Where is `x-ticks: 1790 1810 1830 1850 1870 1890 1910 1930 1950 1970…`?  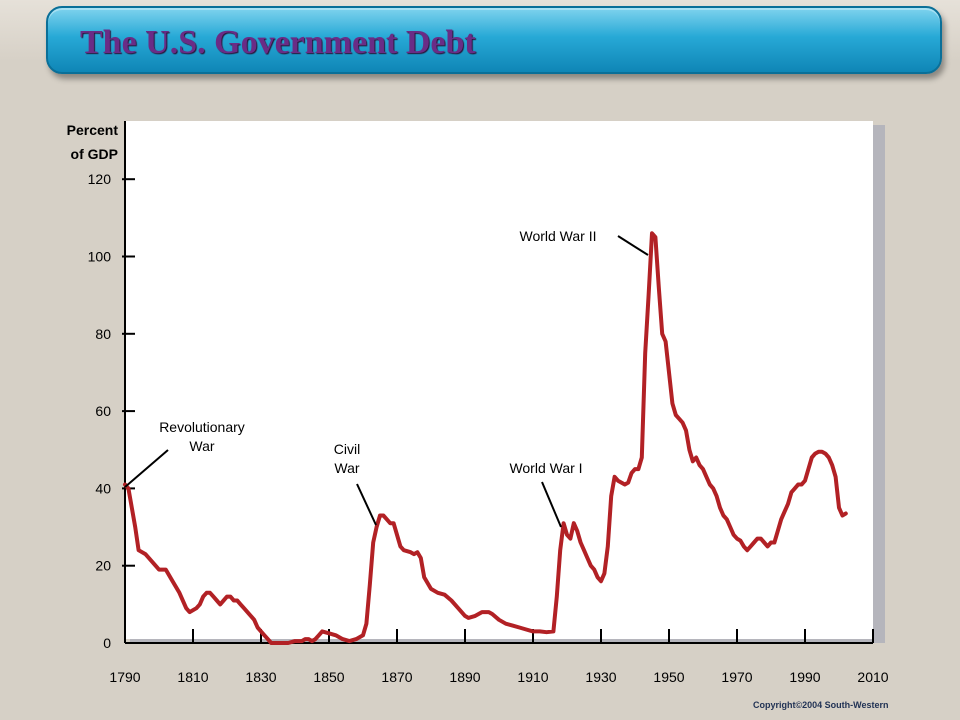
x-ticks: 1790 1810 1830 1850 1870 1890 1910 1930 1950 1970… is located at coordinates (499, 657).